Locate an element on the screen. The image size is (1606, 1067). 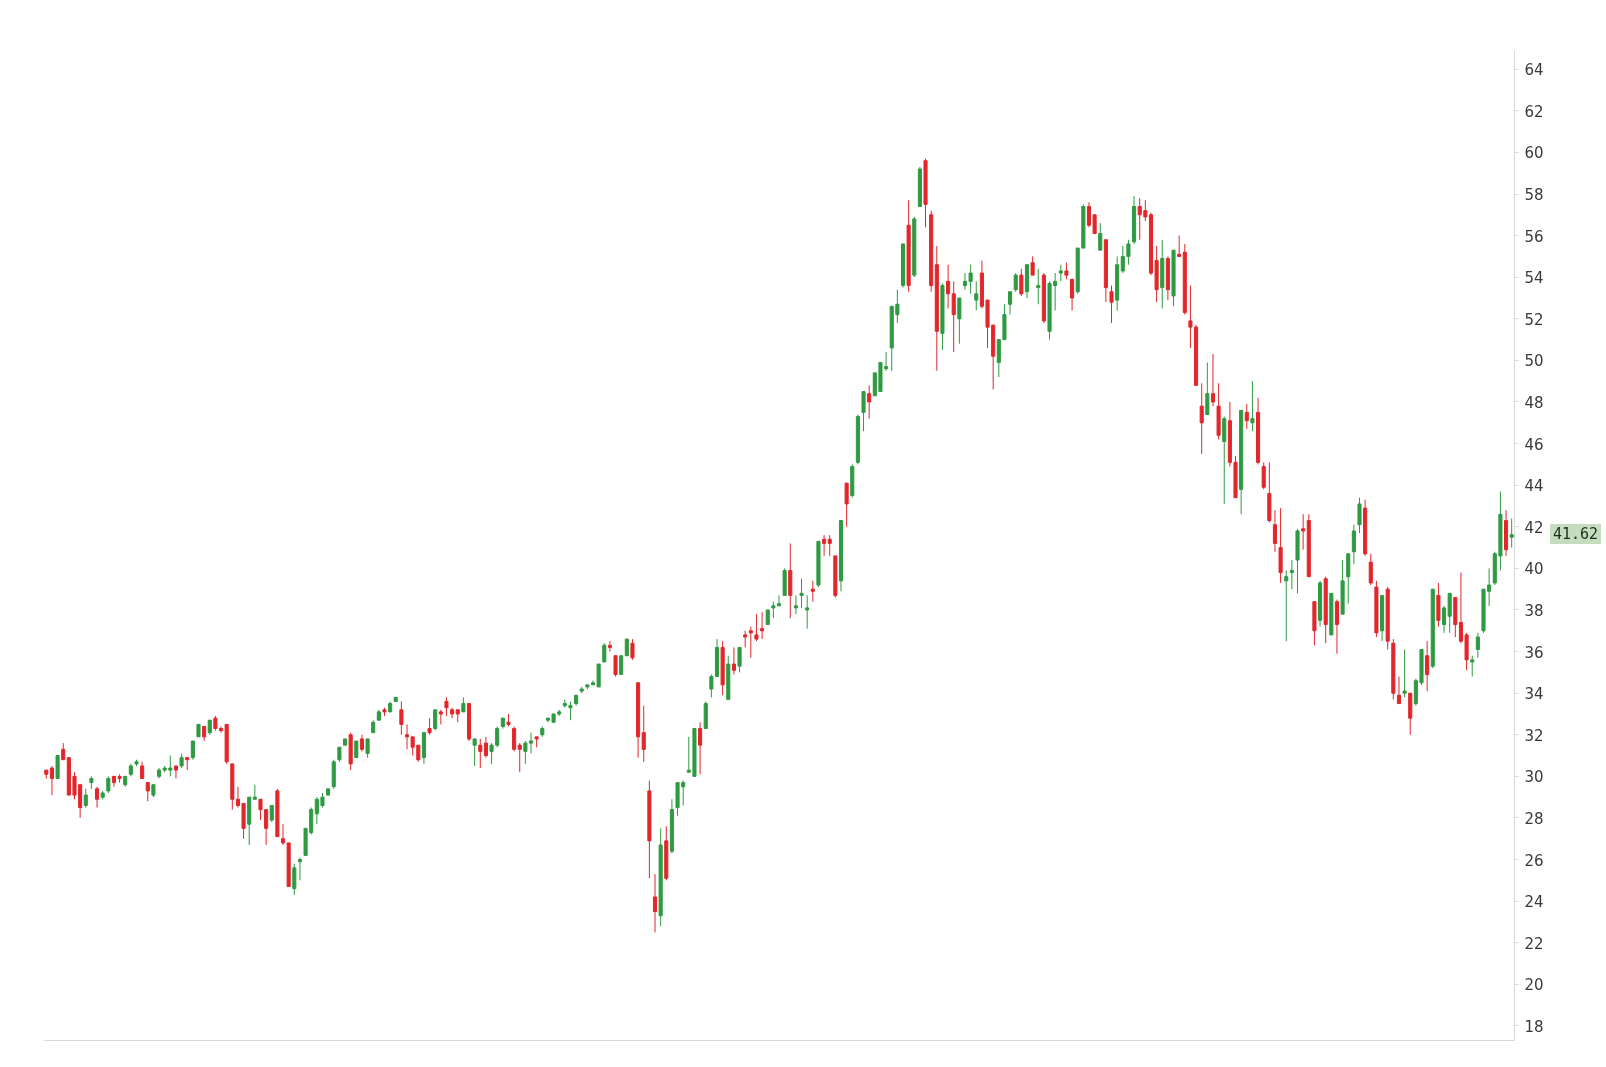
y-tick-label: 34 is located at coordinates (1534, 694).